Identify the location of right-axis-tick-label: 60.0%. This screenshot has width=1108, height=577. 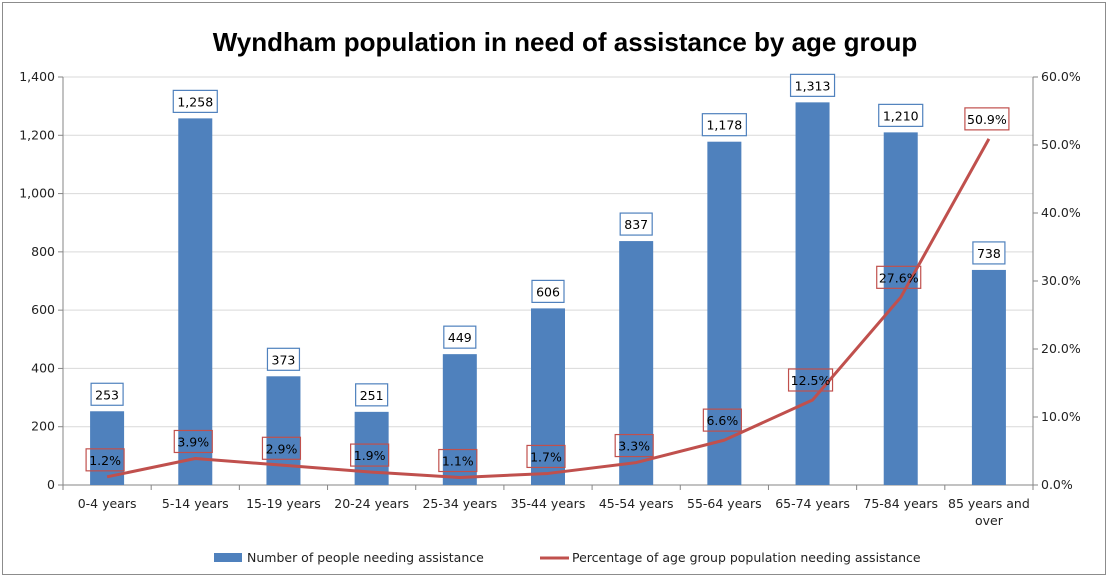
(1061, 76).